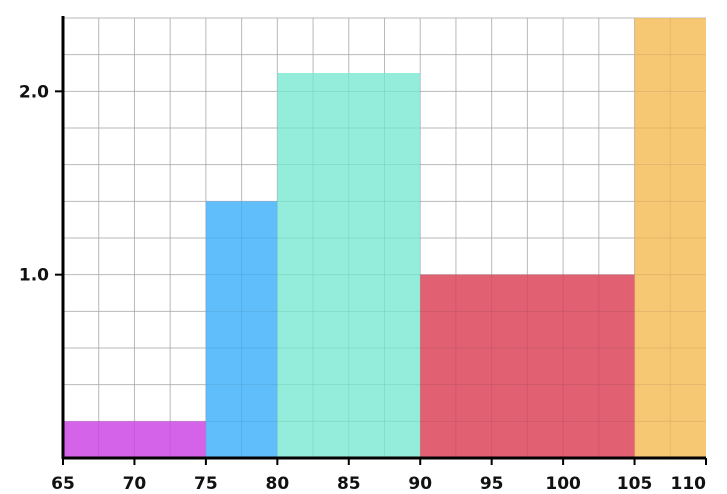 The height and width of the screenshot is (494, 727). Describe the element at coordinates (206, 484) in the screenshot. I see `x-tick-label: 75` at that location.